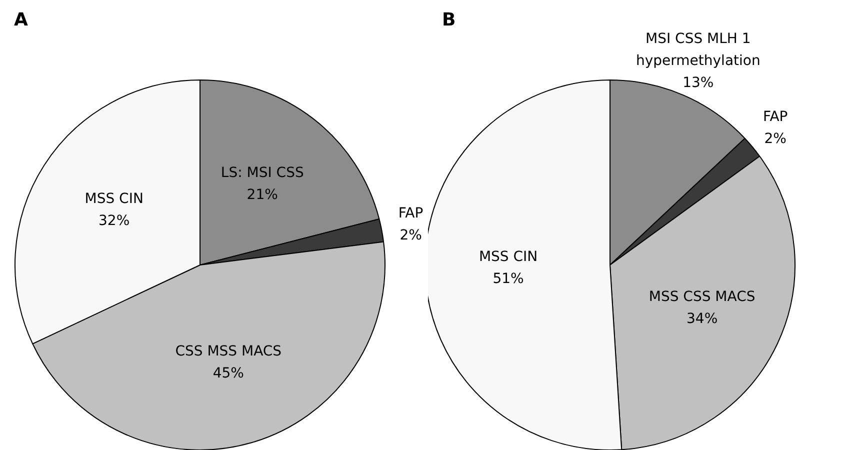 This screenshot has height=450, width=856. What do you see at coordinates (21, 20) in the screenshot?
I see `chart-title: A` at bounding box center [21, 20].